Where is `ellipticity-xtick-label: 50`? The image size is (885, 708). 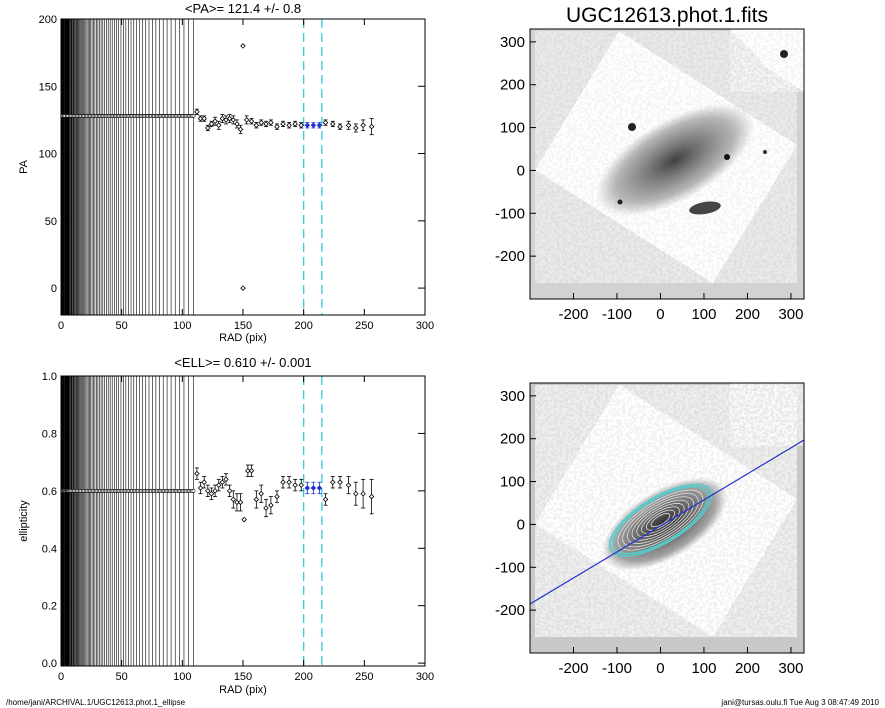 ellipticity-xtick-label: 50 is located at coordinates (122, 677).